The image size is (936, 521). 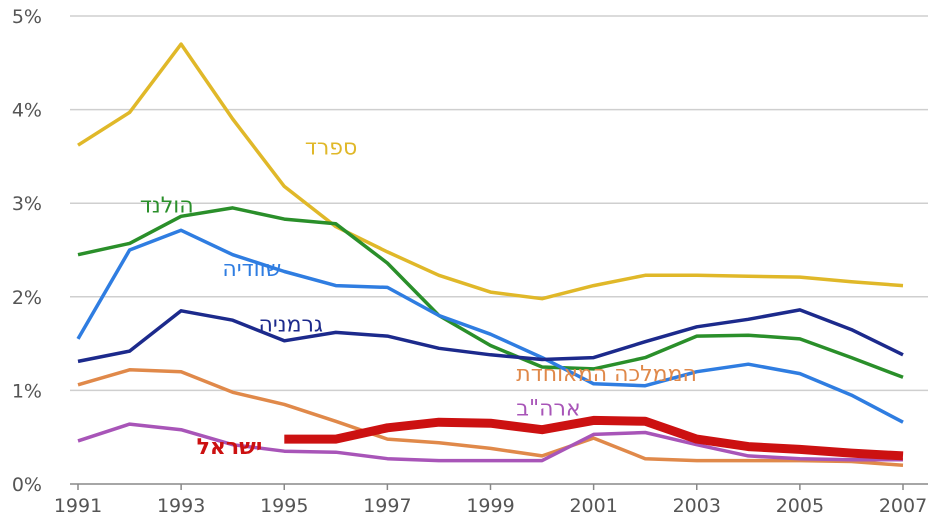 I want to click on y-axis-tick-labels: 0% 1% 2% 3% 4% 5%, so click(x=27, y=251).